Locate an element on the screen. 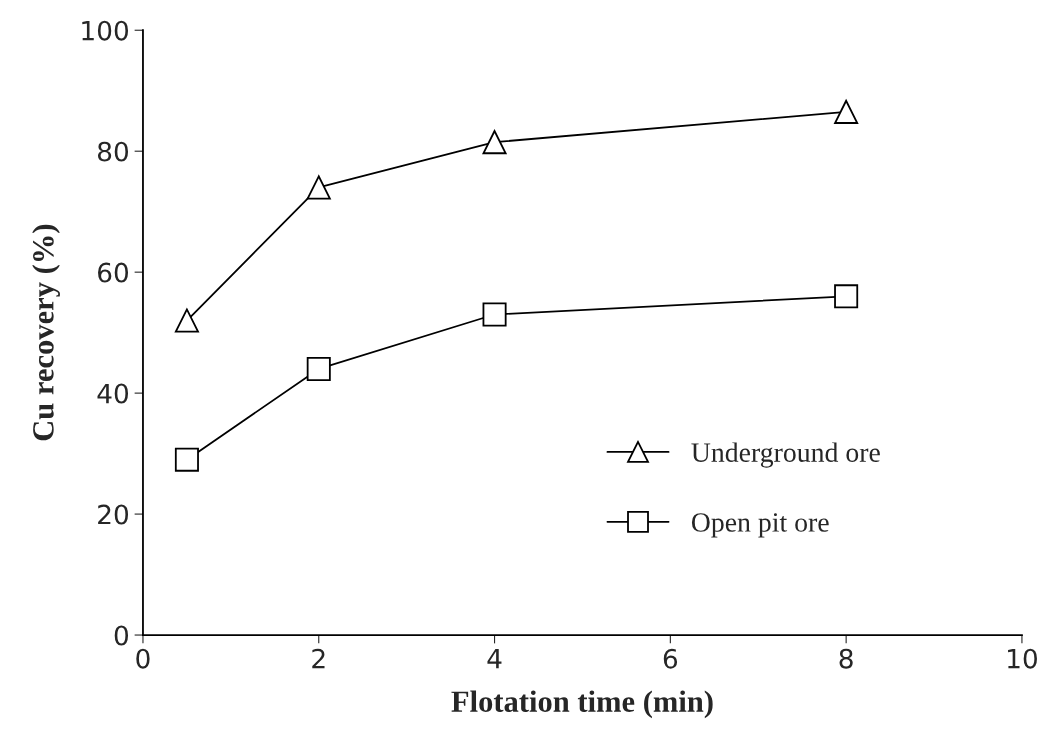 The width and height of the screenshot is (1059, 756). x-tick-label: 0 is located at coordinates (143, 658).